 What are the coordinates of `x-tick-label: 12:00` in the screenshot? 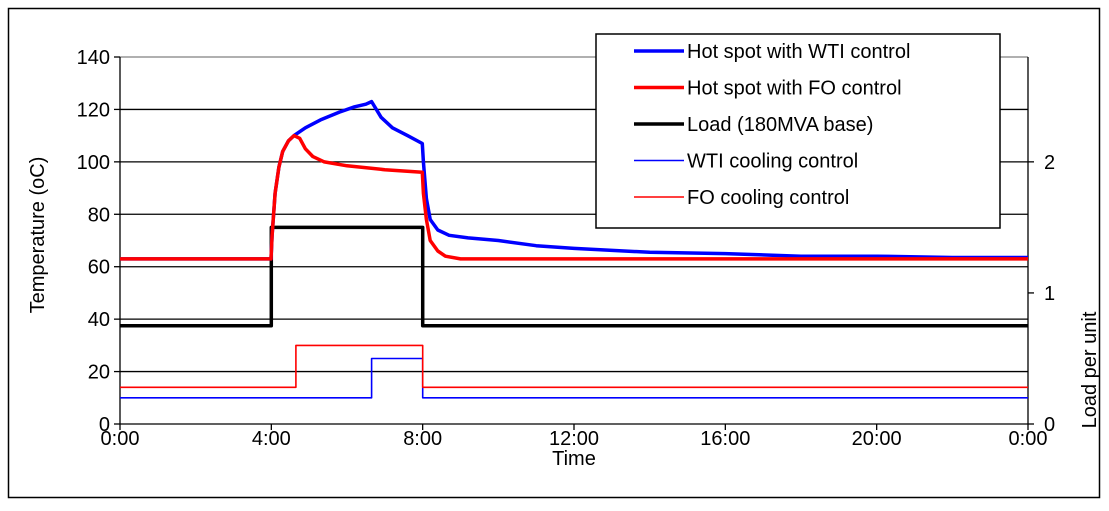 It's located at (574, 439).